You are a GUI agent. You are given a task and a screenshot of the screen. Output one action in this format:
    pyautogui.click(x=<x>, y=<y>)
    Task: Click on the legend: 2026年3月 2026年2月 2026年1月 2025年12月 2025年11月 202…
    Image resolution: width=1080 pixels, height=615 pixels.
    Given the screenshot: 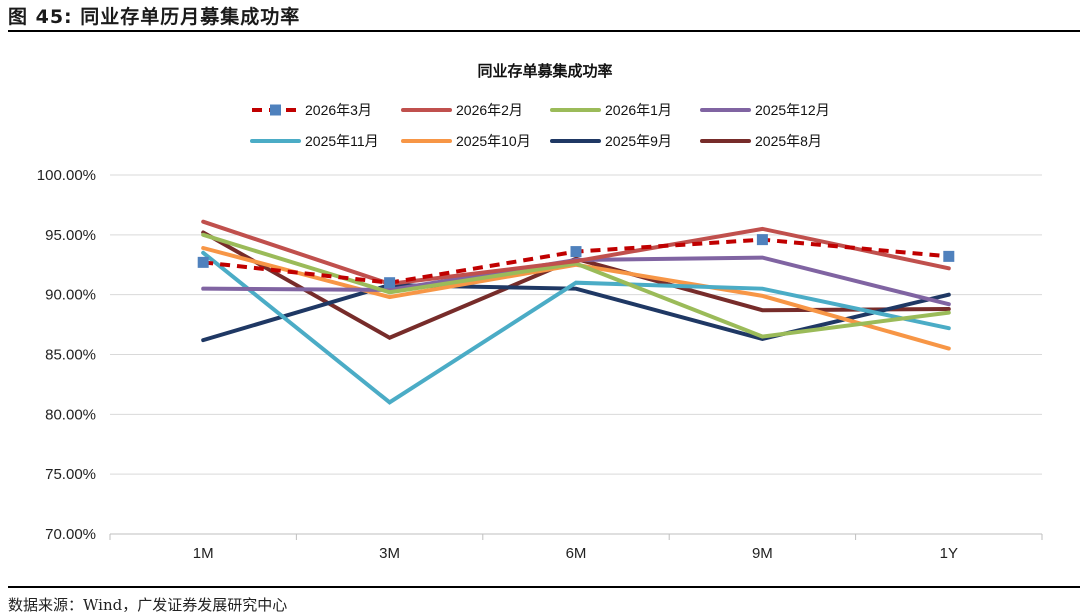 What is the action you would take?
    pyautogui.click(x=540, y=125)
    